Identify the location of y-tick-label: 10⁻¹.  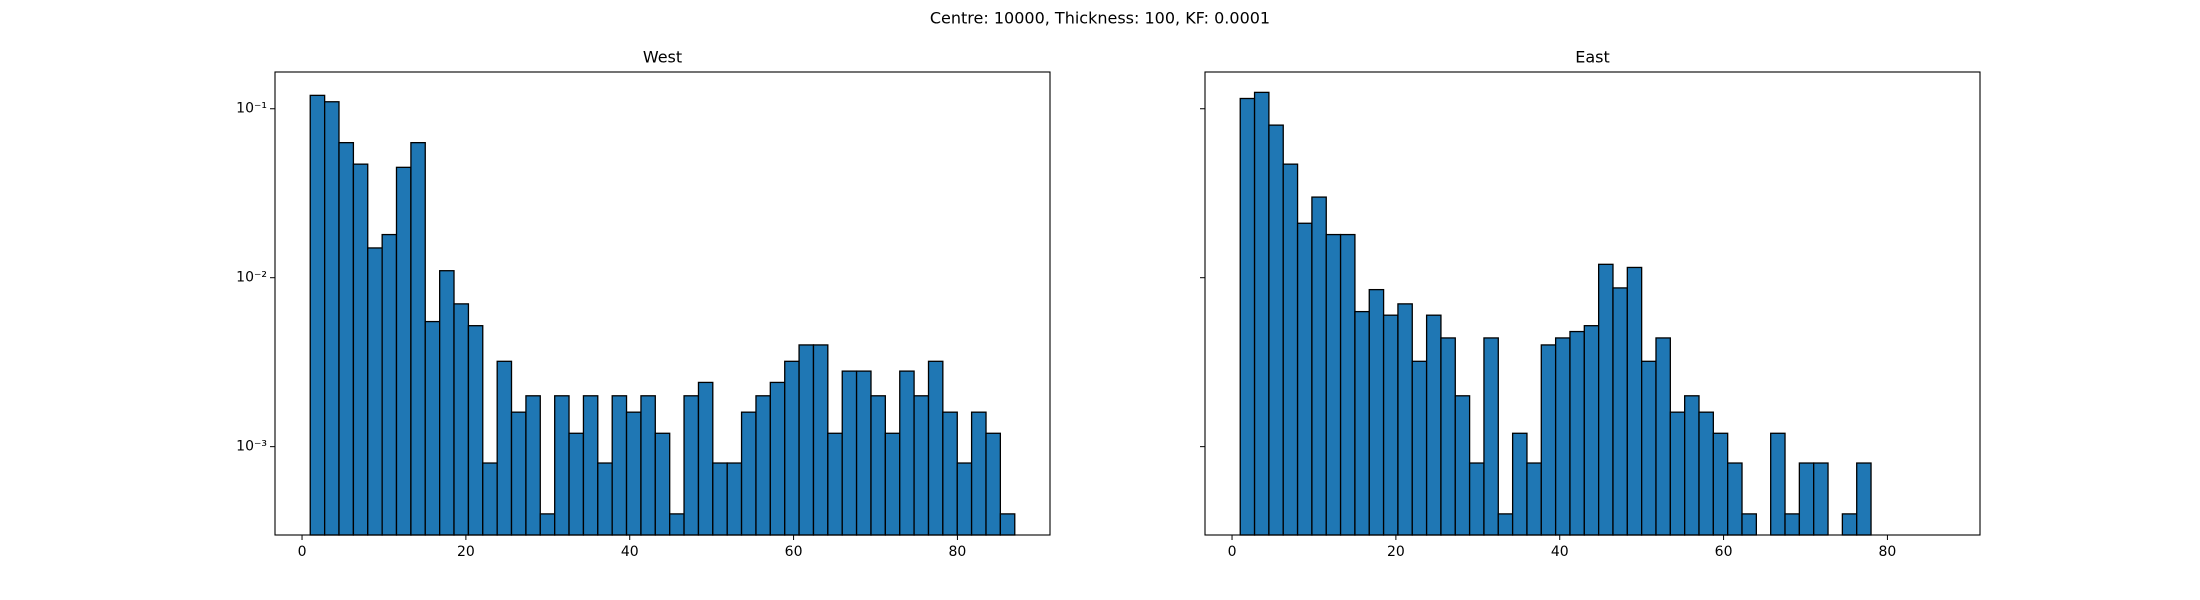
(251, 109).